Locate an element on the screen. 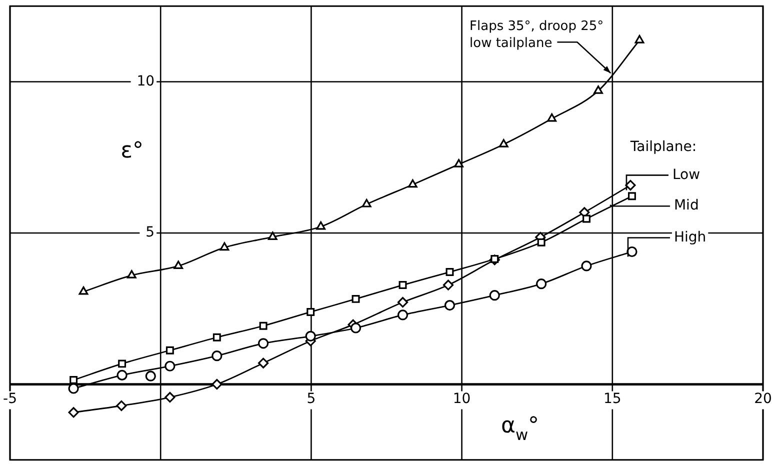 The width and height of the screenshot is (777, 466). series-label: Flaps 35°, droop 25° low tailplane is located at coordinates (537, 35).